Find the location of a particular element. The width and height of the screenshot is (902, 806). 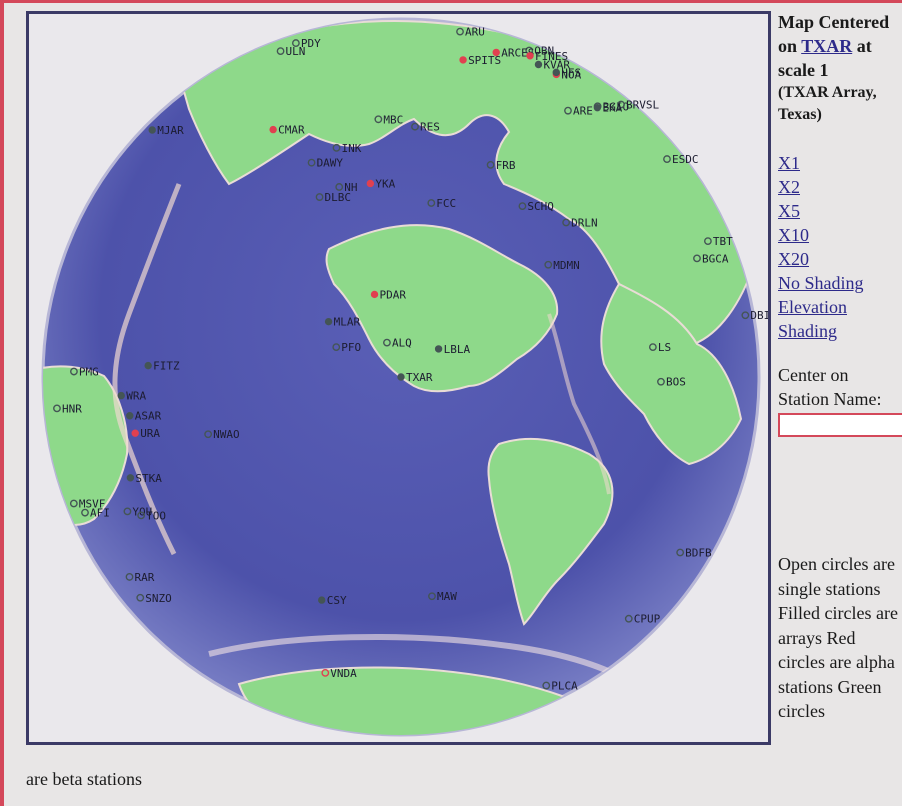

station-marker-arces: ARCES is located at coordinates (513, 52).